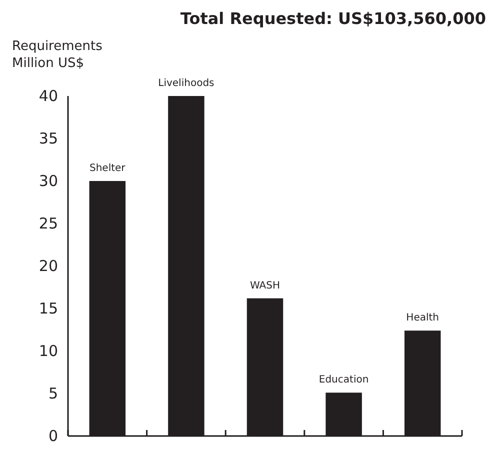 This screenshot has width=492, height=460. I want to click on x-tick-label: Education, so click(343, 380).